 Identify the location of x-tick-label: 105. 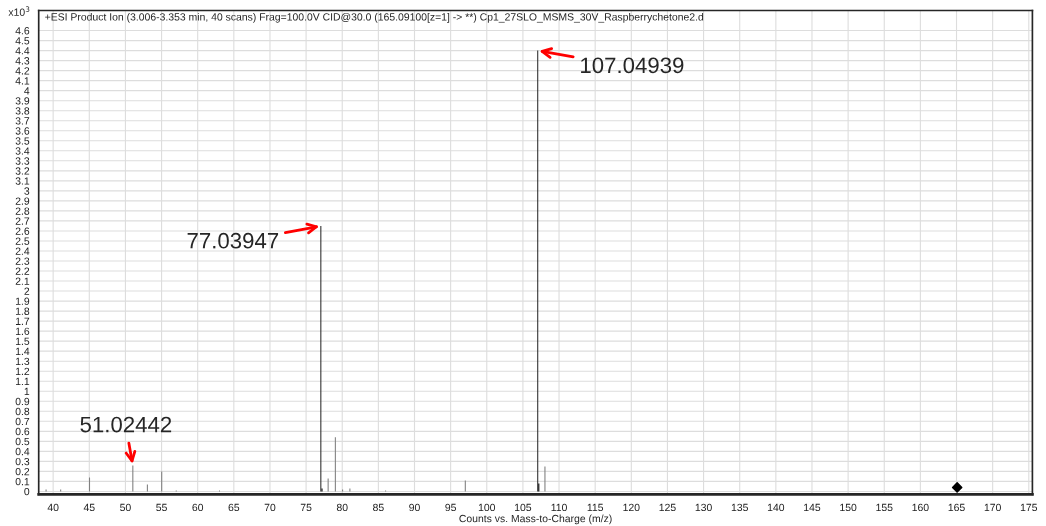
(523, 507).